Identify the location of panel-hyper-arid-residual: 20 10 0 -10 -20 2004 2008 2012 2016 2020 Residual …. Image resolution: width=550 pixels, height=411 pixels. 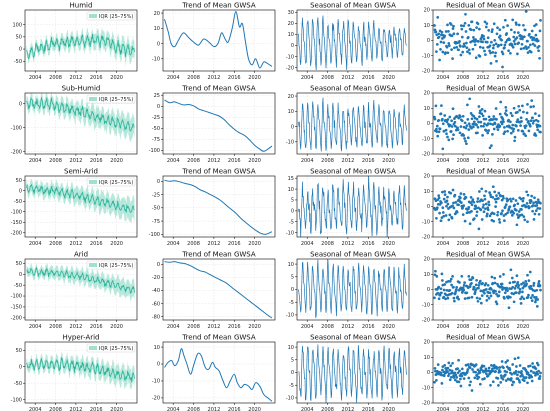
(483, 372).